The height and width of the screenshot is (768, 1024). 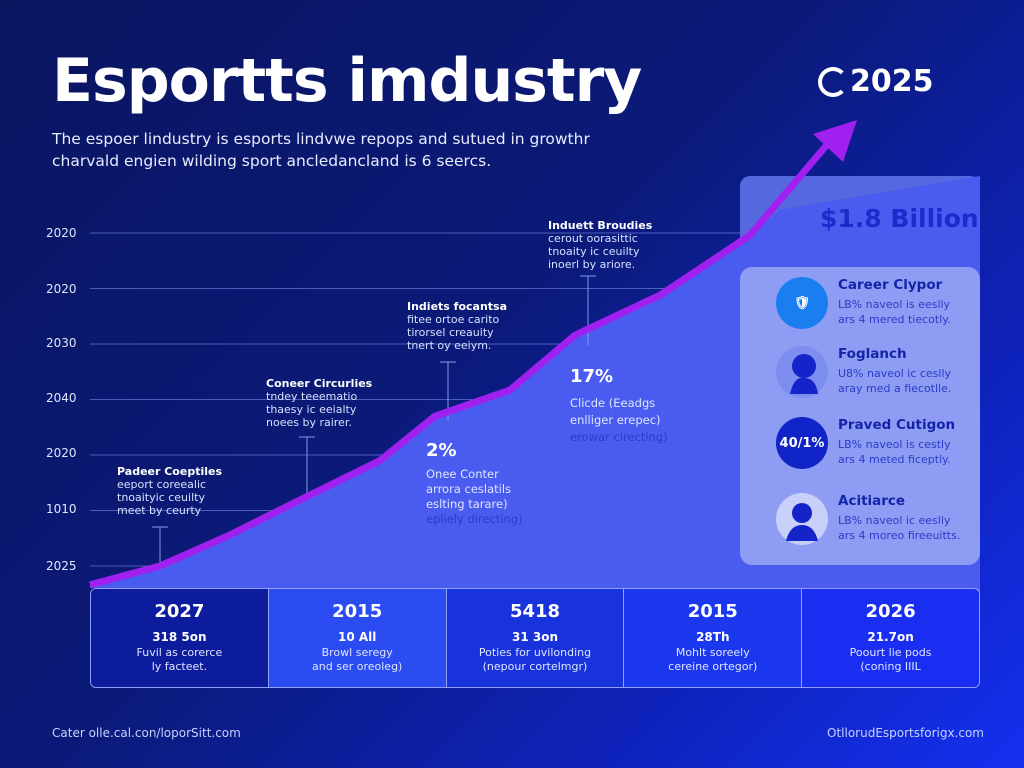 I want to click on year-text: 2025, so click(x=892, y=81).